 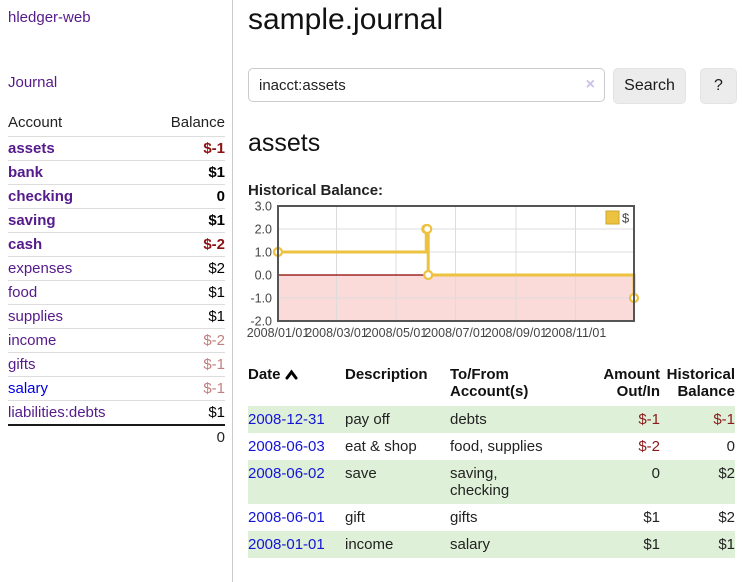 What do you see at coordinates (264, 374) in the screenshot?
I see `register-header-date-label: Date` at bounding box center [264, 374].